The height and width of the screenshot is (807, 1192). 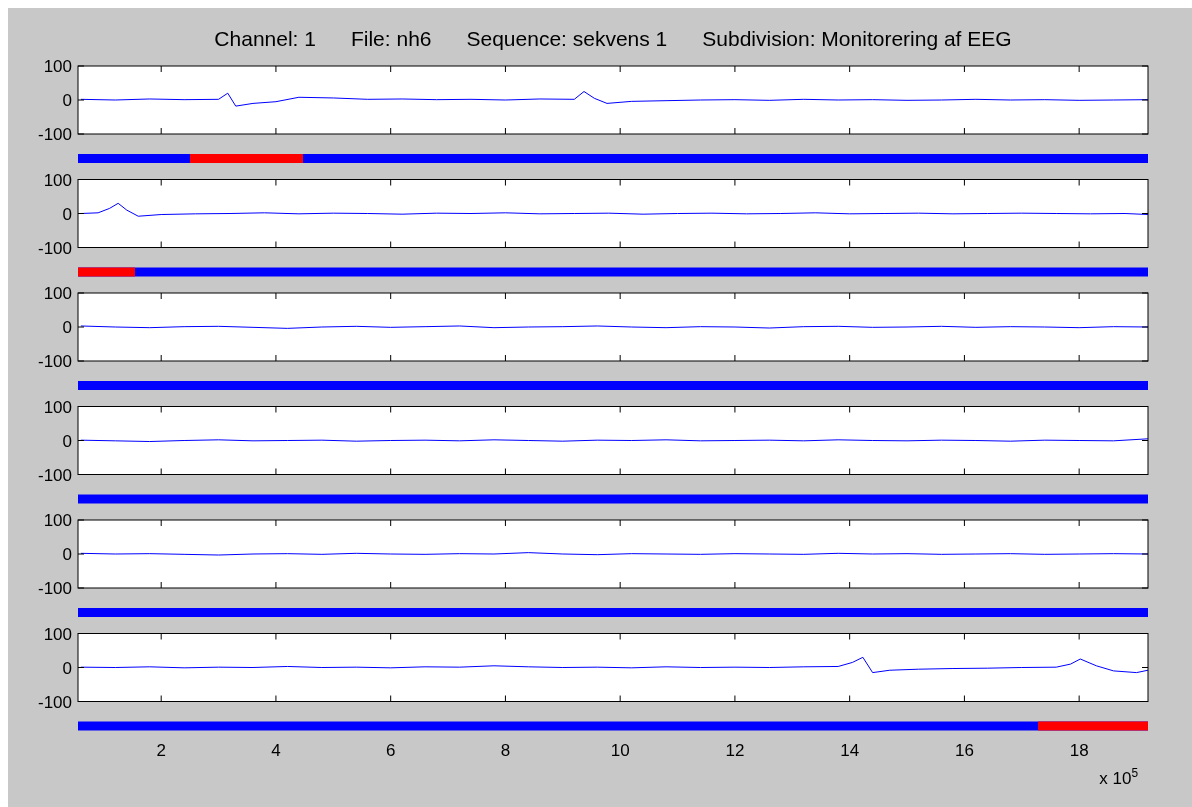 What do you see at coordinates (964, 750) in the screenshot?
I see `x-tick-label: 16` at bounding box center [964, 750].